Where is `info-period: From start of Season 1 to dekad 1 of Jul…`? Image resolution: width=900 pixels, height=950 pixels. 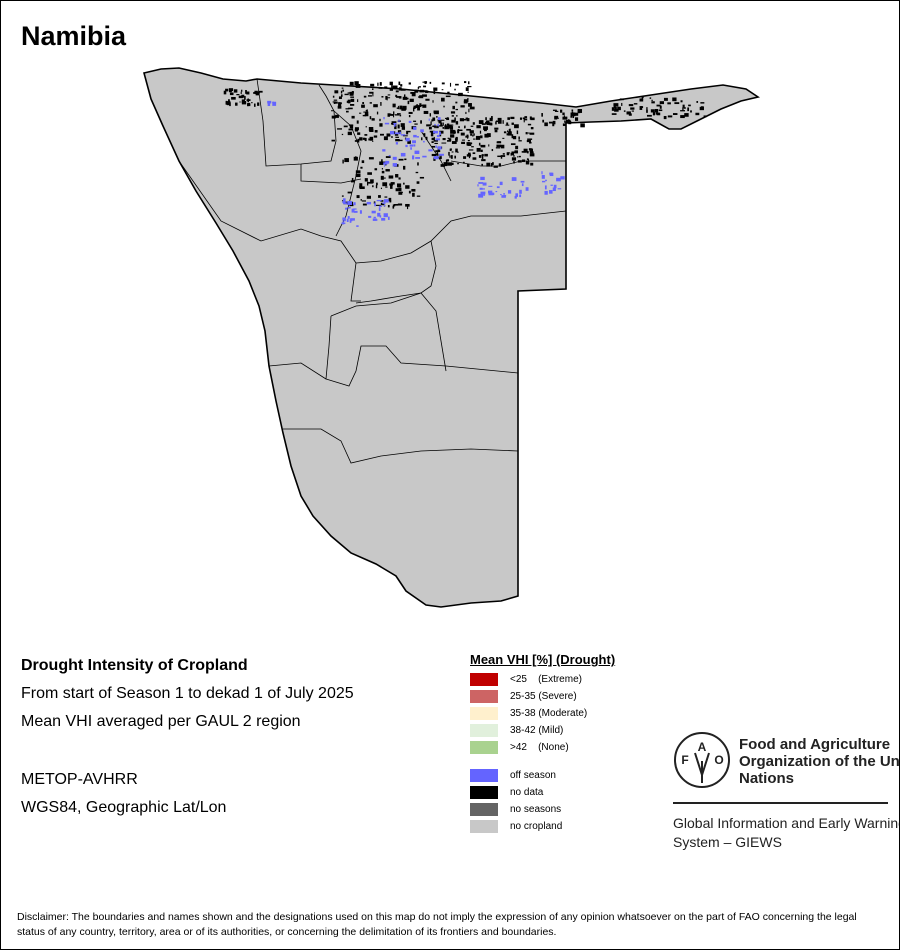
info-period: From start of Season 1 to dekad 1 of Jul… is located at coordinates (187, 693).